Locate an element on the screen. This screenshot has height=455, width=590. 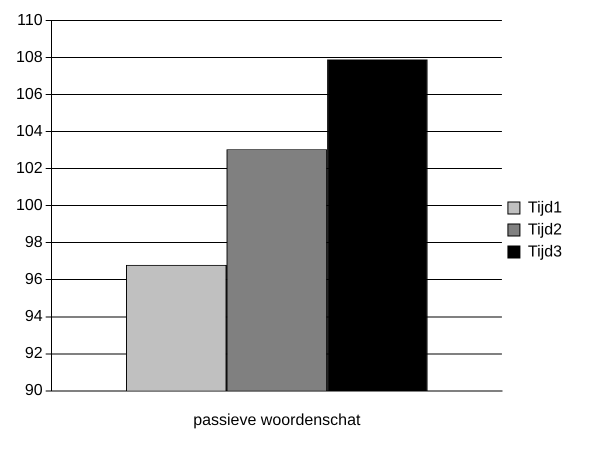
y-tick-label: 106 is located at coordinates (29, 95).